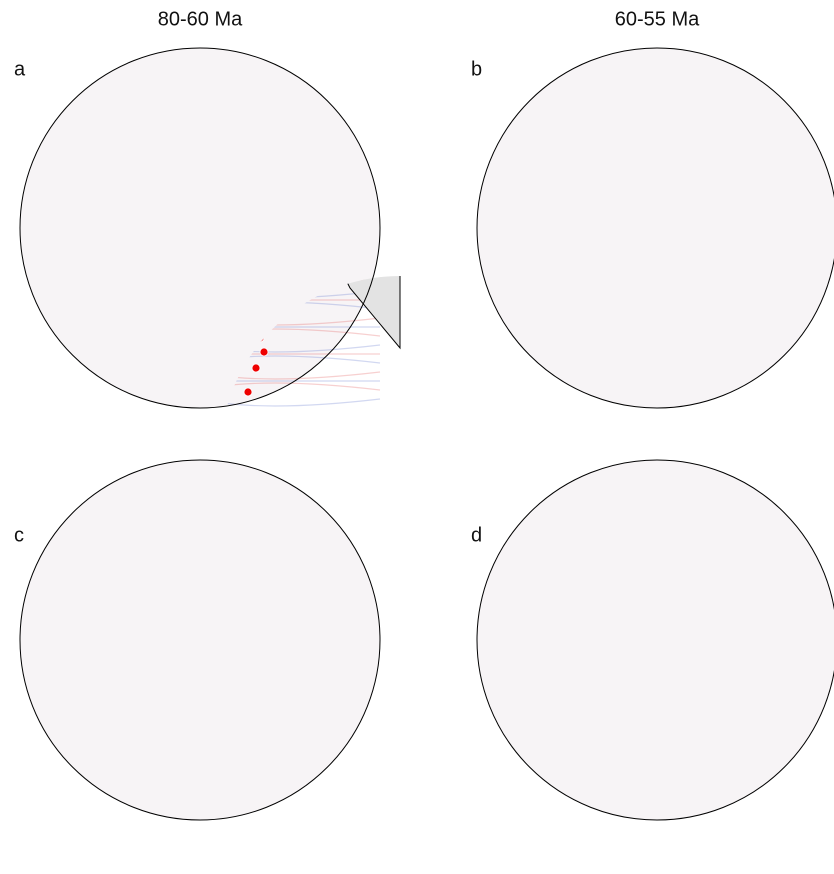 Image resolution: width=834 pixels, height=874 pixels. I want to click on panel-label: d, so click(476, 535).